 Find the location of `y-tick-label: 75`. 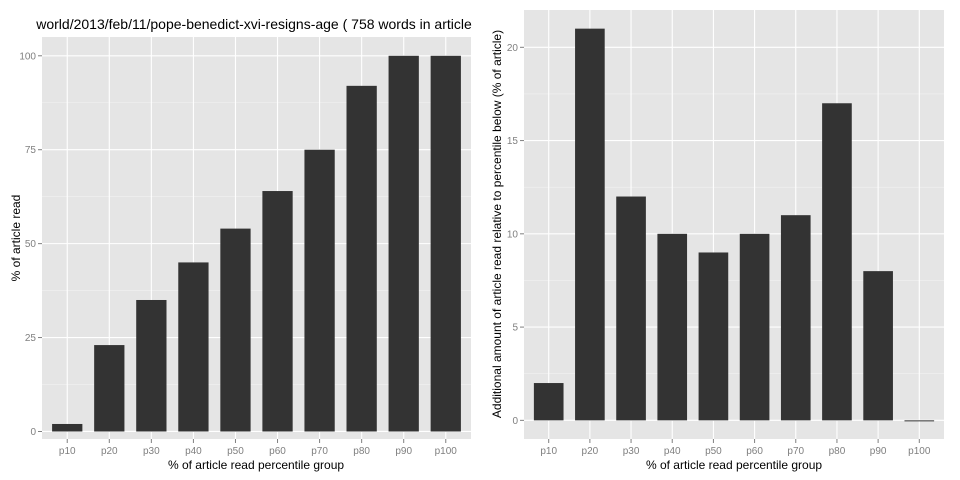

y-tick-label: 75 is located at coordinates (31, 150).